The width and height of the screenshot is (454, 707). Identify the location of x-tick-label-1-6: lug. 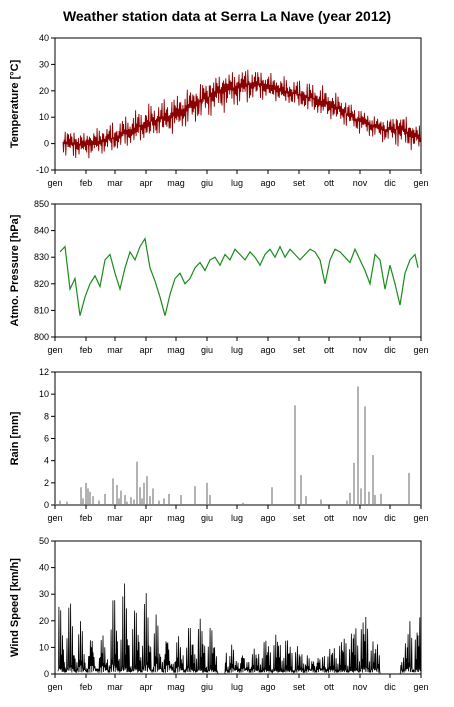
(237, 183).